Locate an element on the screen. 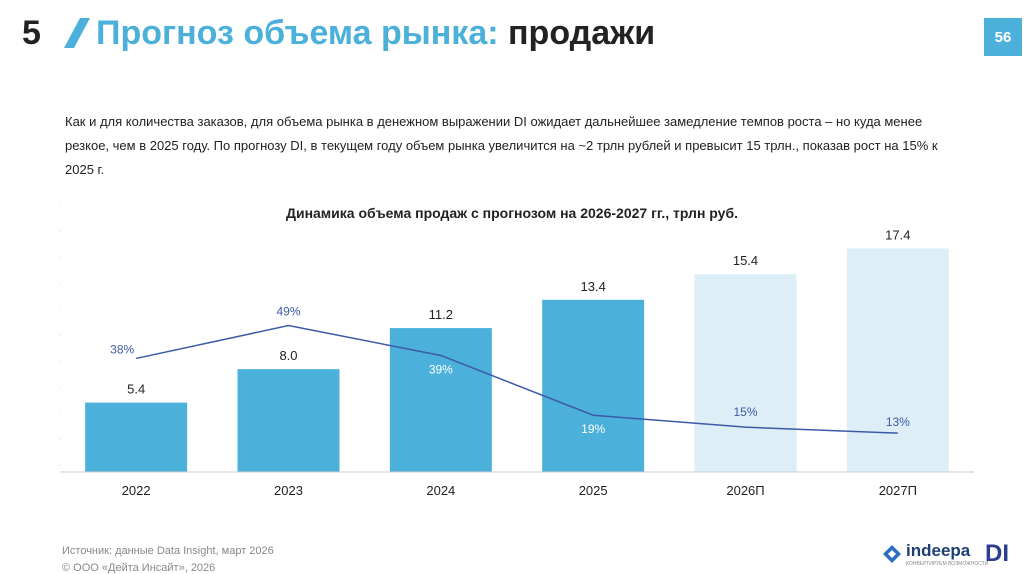  x-tick-label: 2022 is located at coordinates (136, 490).